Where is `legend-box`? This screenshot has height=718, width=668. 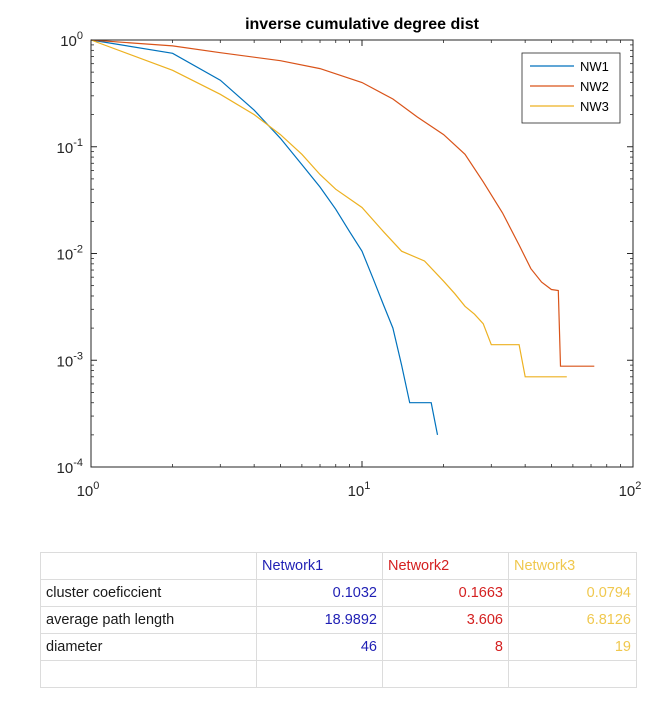
legend-box is located at coordinates (571, 88).